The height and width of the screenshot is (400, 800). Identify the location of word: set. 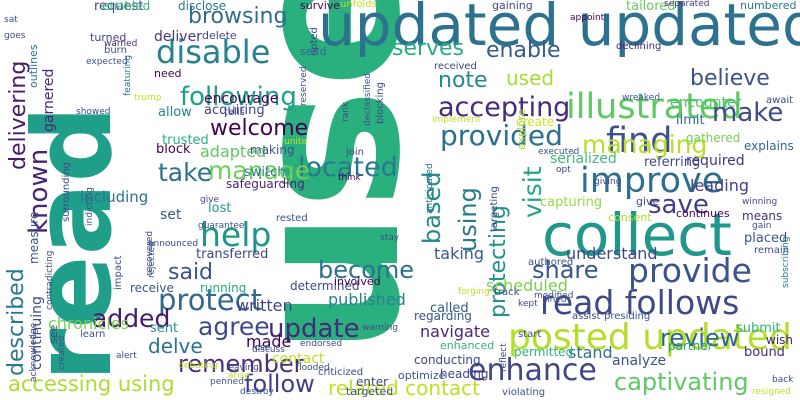
(171, 215).